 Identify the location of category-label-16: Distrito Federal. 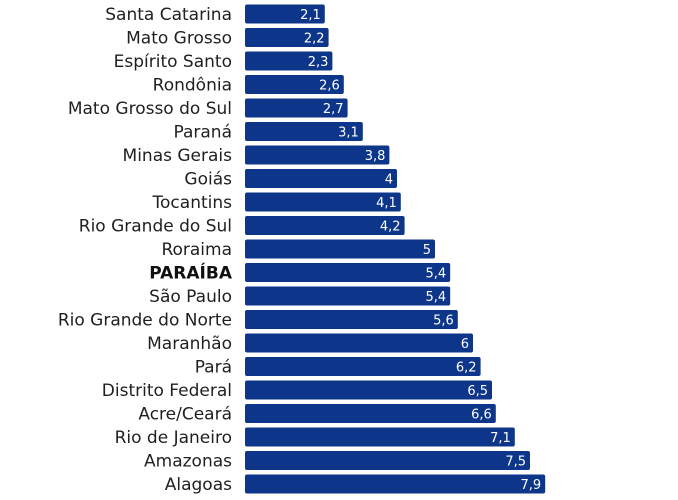
(167, 391).